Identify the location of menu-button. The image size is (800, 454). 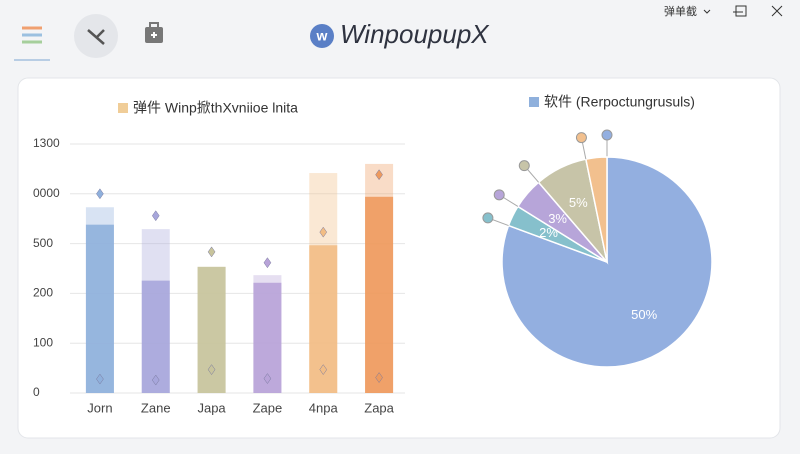
(32, 43).